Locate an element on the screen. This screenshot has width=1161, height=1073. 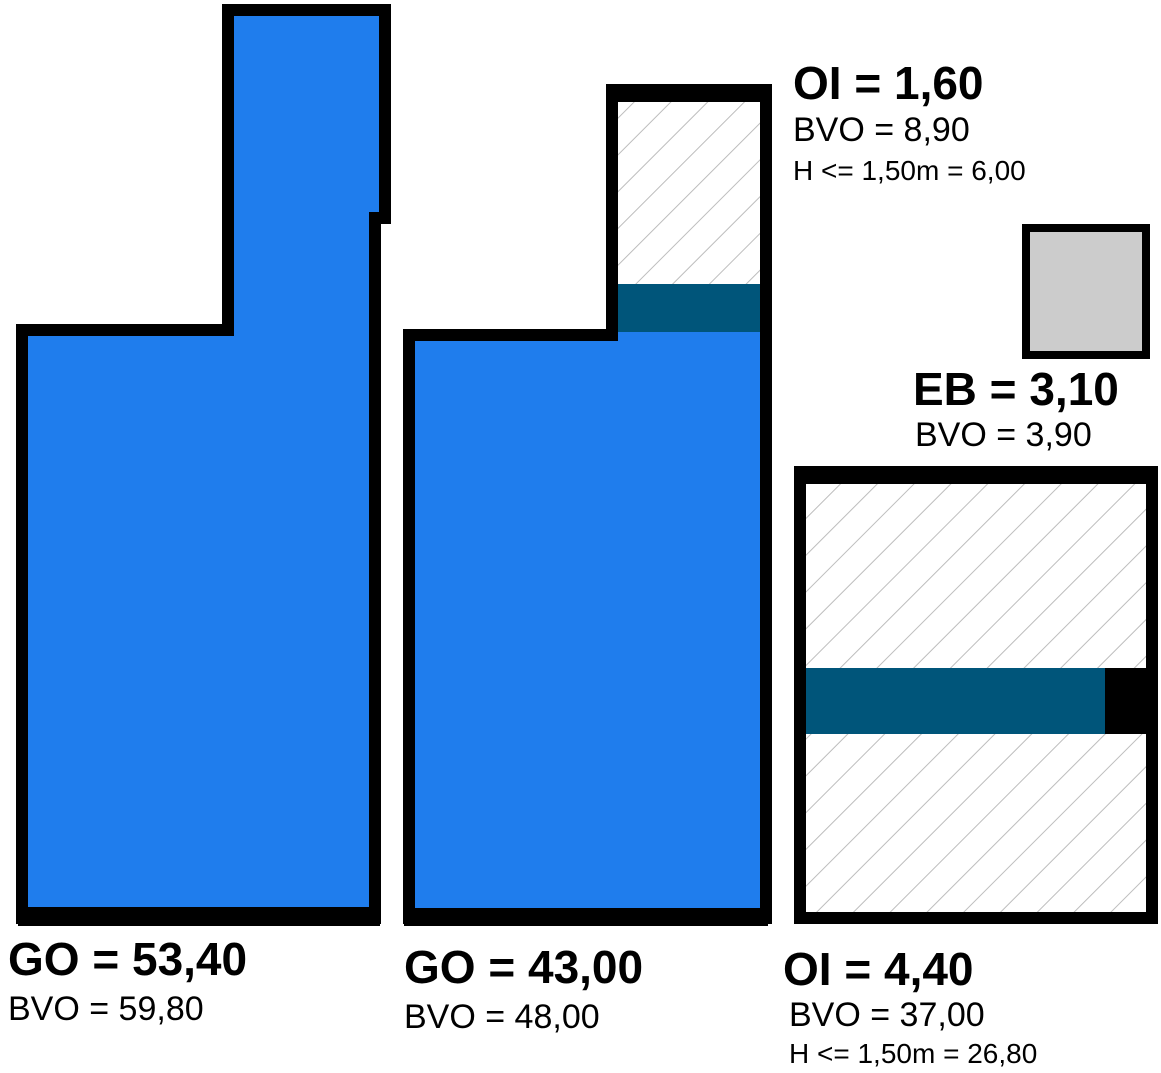
go-1-bvo: BVO = 59,80 is located at coordinates (106, 1009).